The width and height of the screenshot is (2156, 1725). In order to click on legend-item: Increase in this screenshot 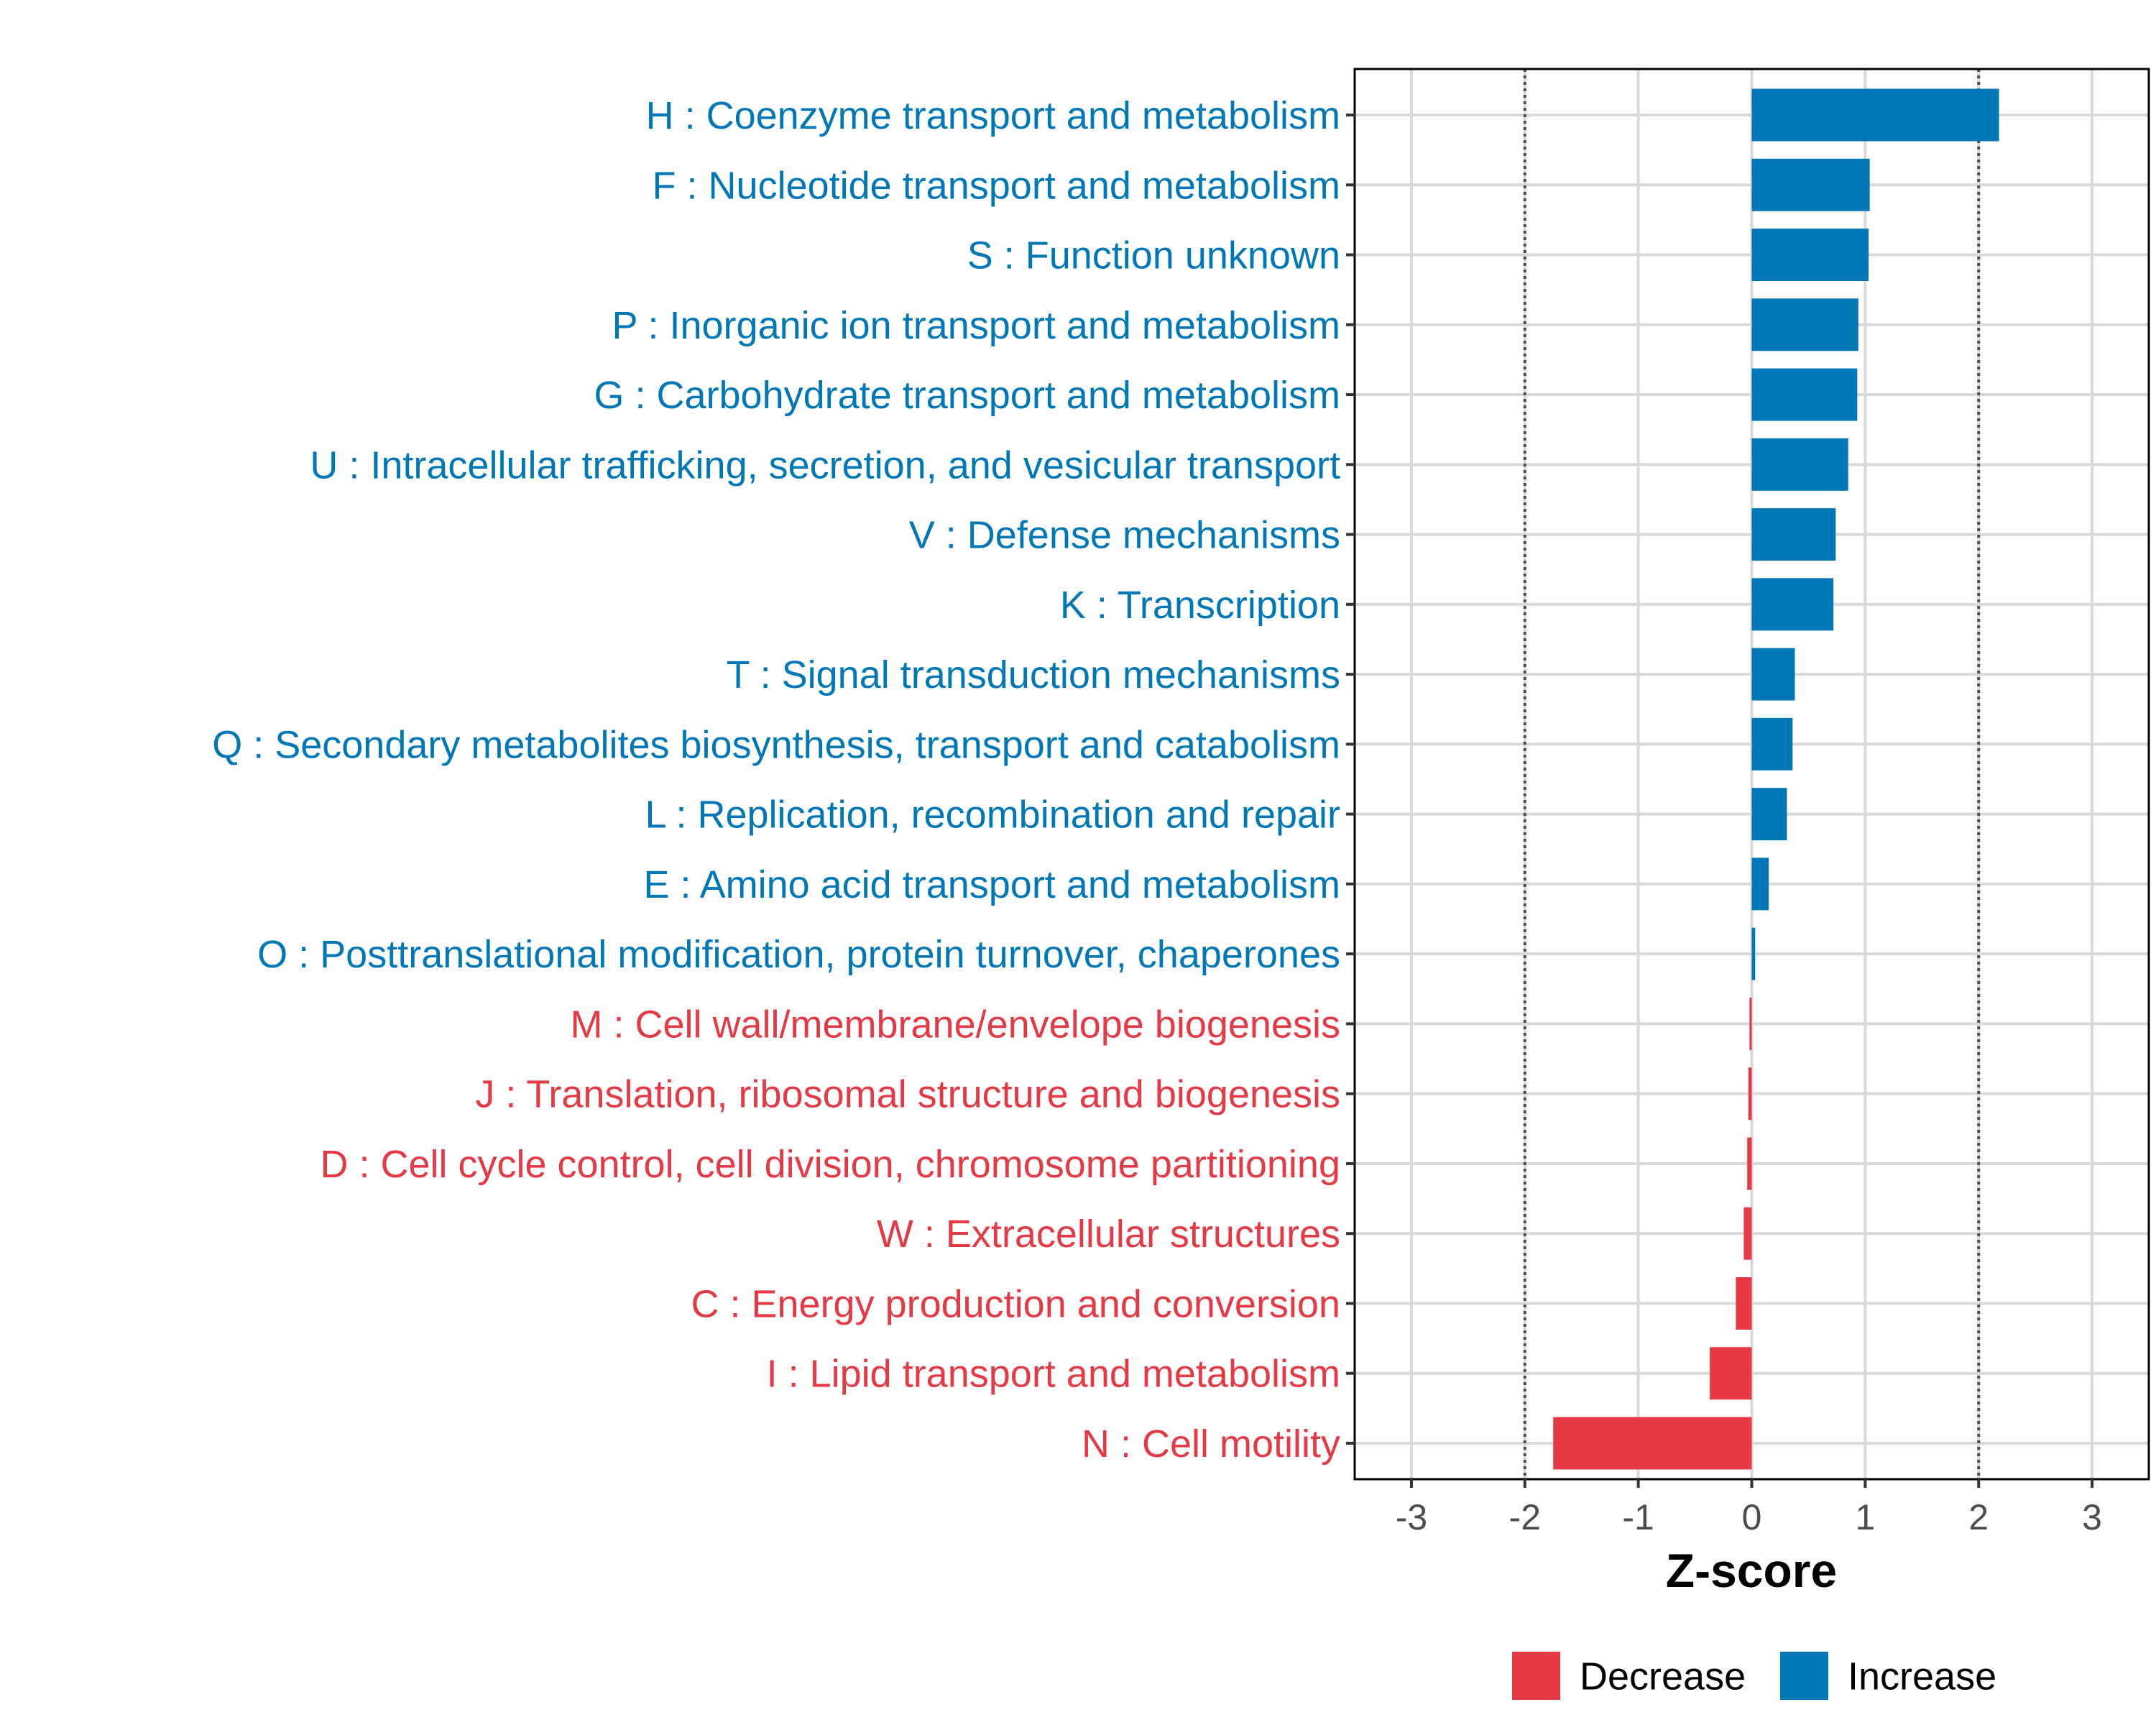, I will do `click(1888, 1676)`.